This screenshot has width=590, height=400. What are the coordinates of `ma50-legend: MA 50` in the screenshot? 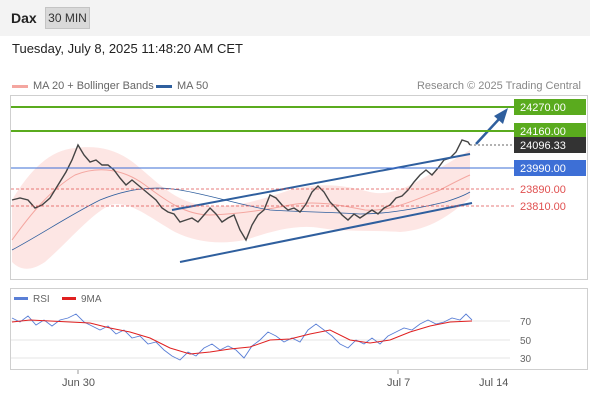 It's located at (182, 86).